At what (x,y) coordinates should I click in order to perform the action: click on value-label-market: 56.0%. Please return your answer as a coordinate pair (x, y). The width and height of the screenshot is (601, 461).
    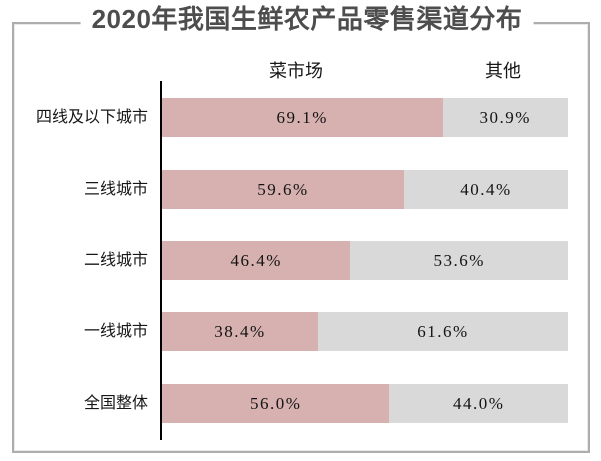
    Looking at the image, I should click on (275, 403).